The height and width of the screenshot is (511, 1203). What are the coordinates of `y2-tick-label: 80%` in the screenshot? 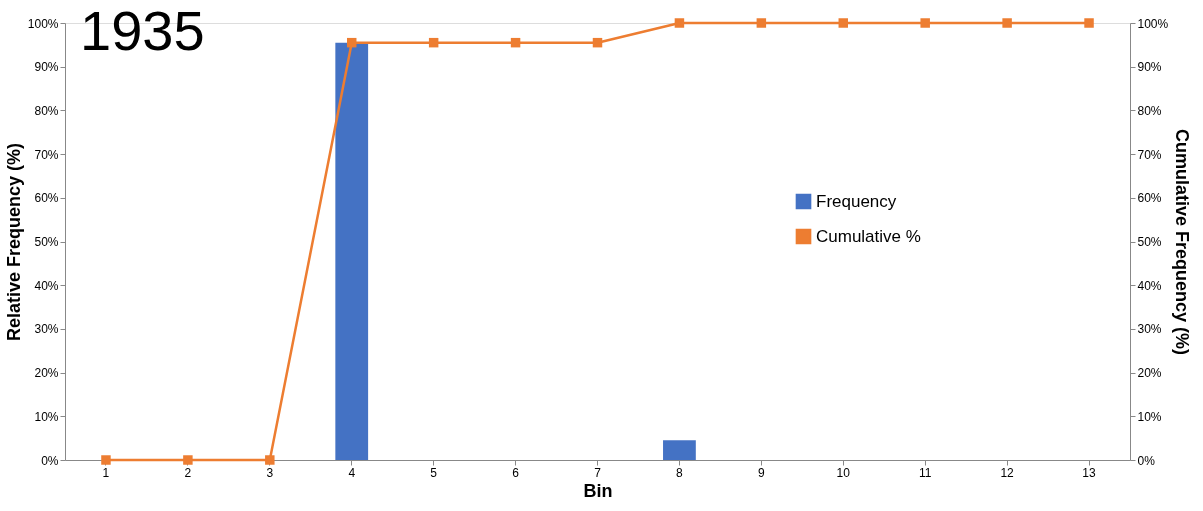 It's located at (1149, 110).